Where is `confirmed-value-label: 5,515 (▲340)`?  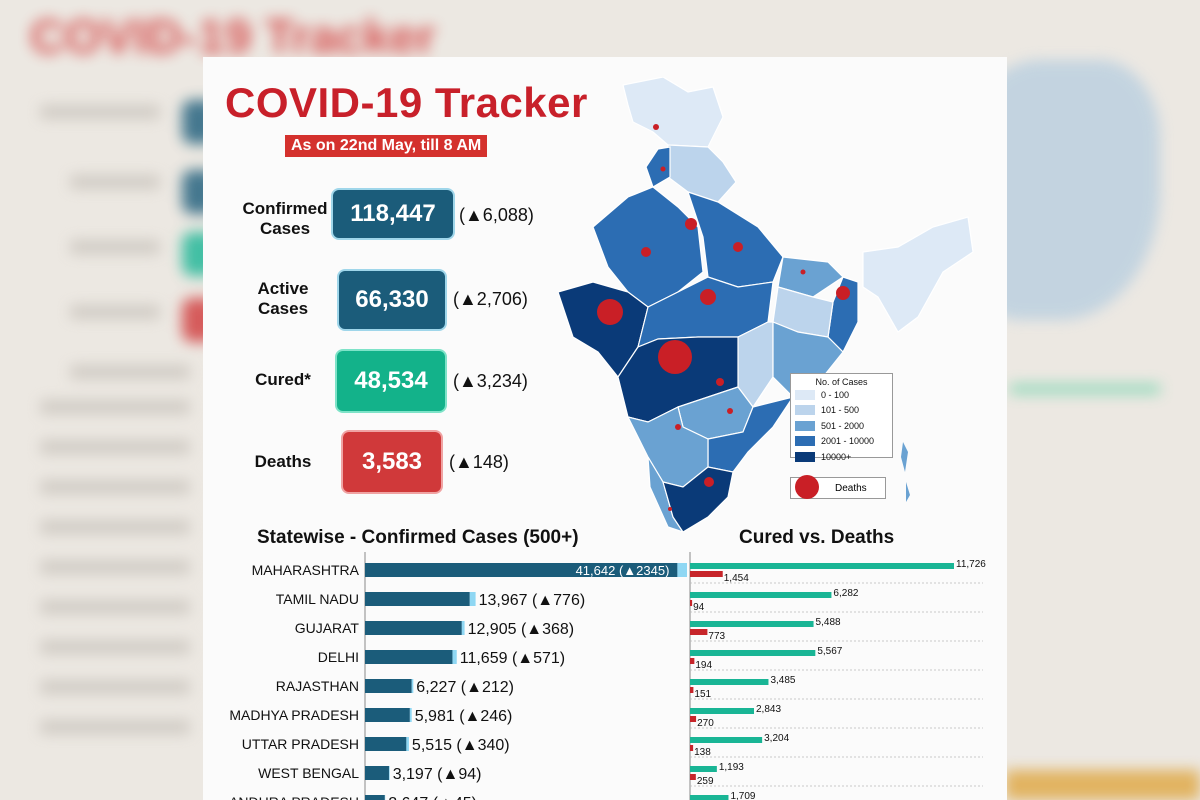
confirmed-value-label: 5,515 (▲340) is located at coordinates (461, 745).